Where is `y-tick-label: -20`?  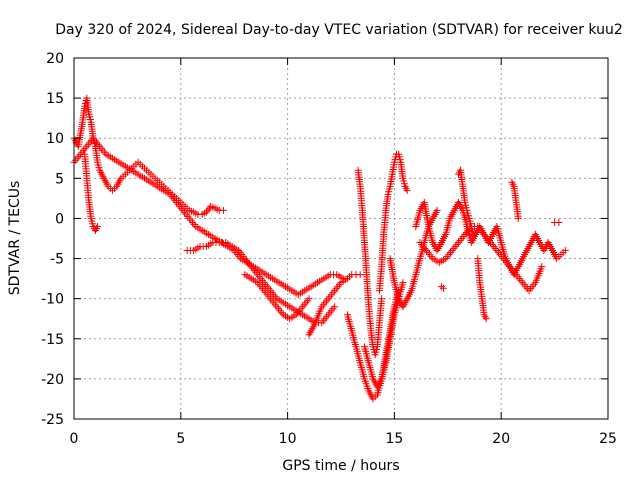
y-tick-label: -20 is located at coordinates (52, 380).